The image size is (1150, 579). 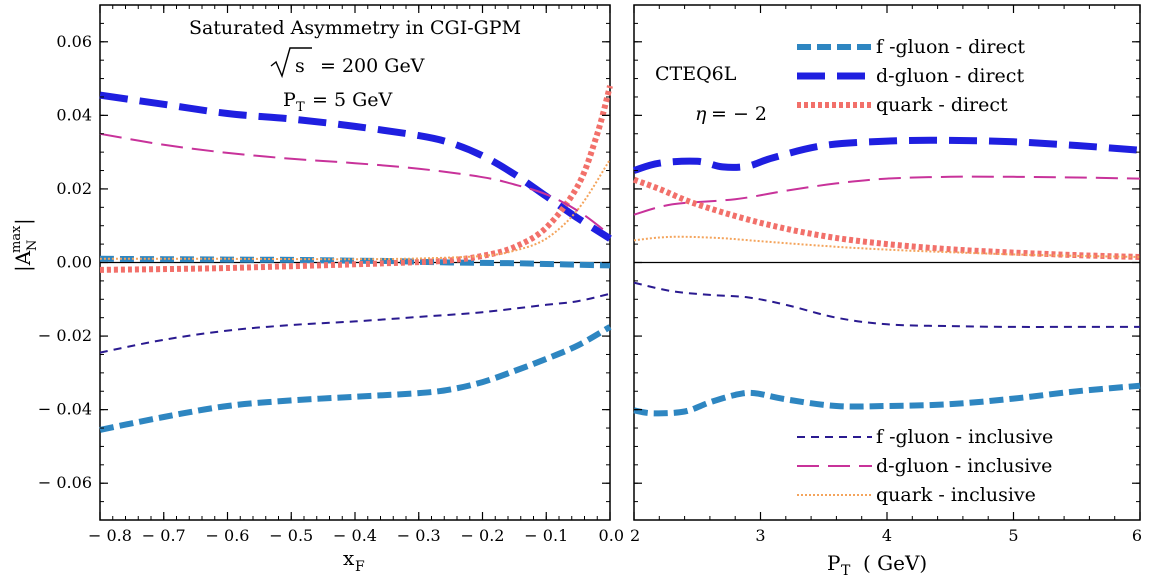 I want to click on energy-text: = 200 GeV, so click(x=372, y=66).